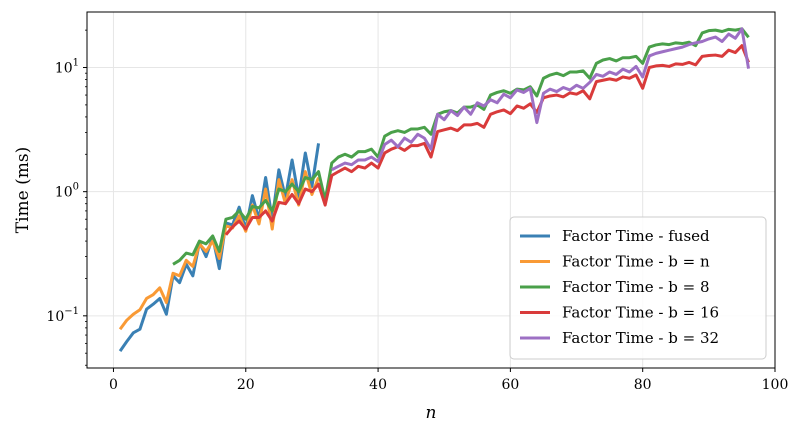  I want to click on x-tick-label: 100, so click(775, 385).